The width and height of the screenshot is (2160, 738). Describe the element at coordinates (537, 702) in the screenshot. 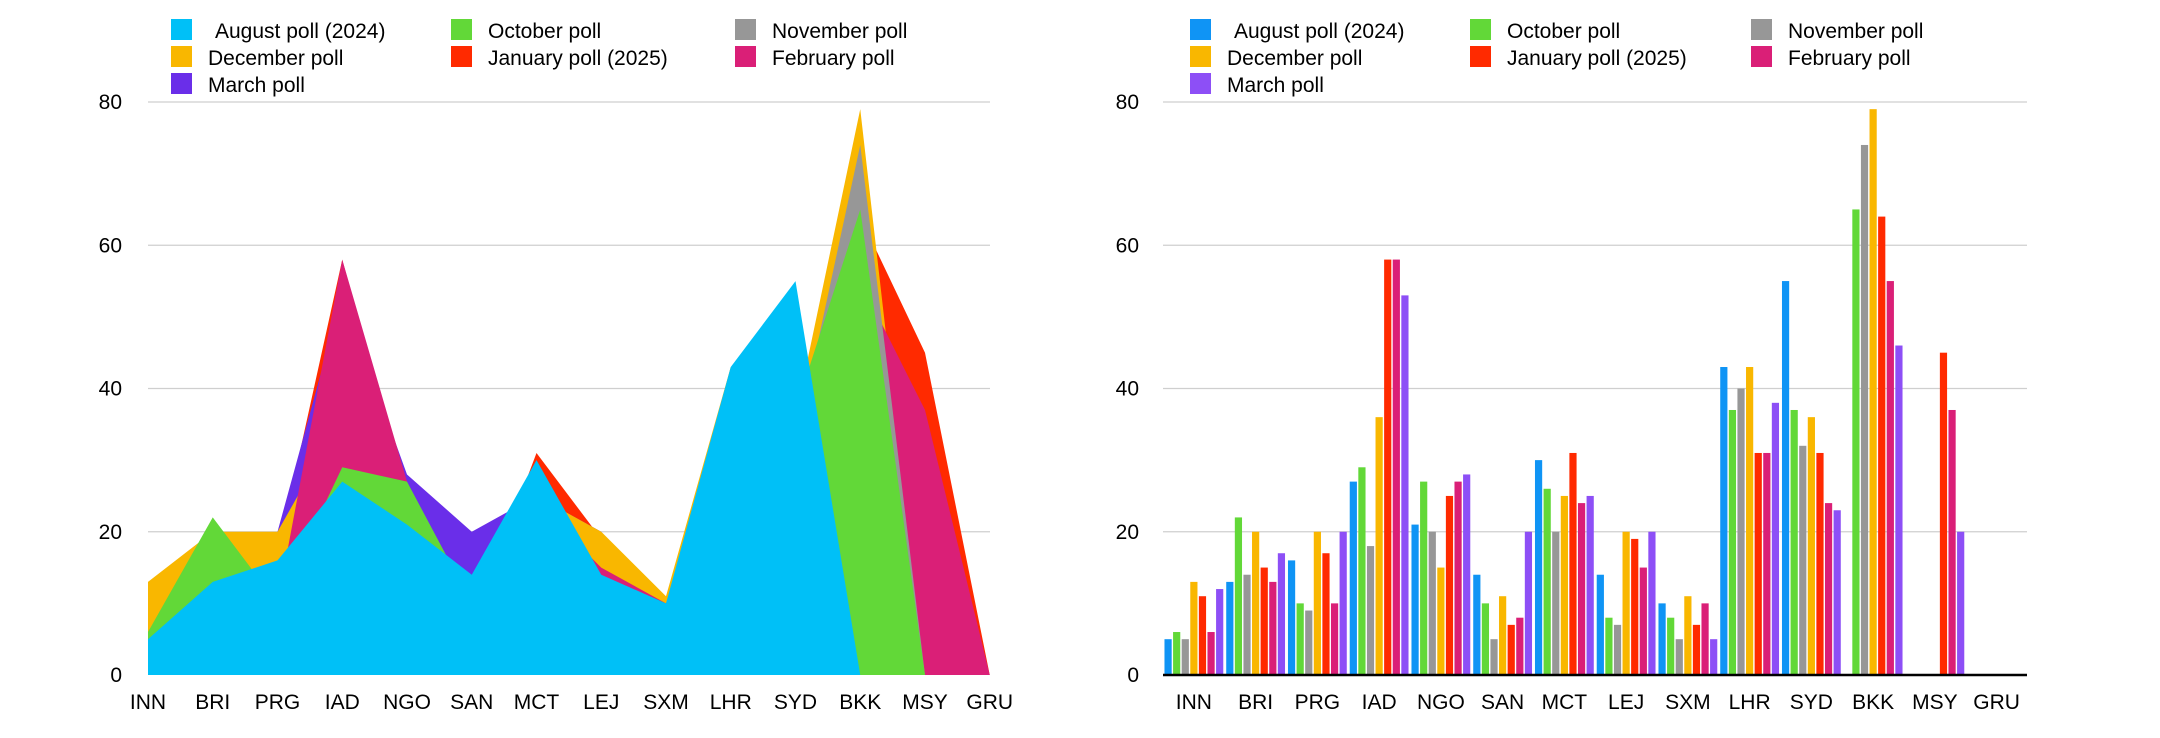

I see `x-tick-label: MCT` at that location.